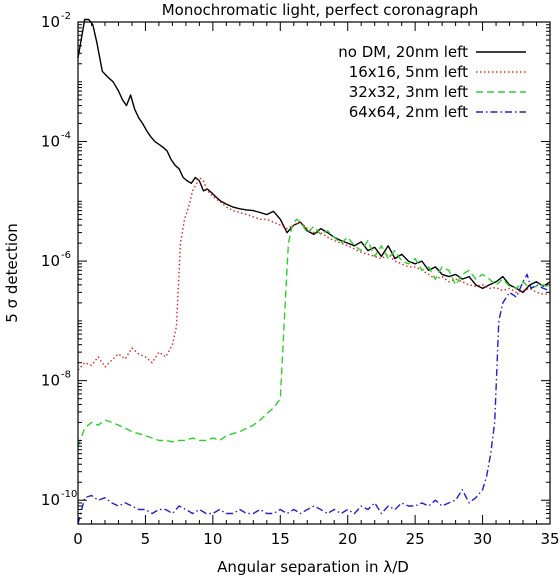  I want to click on x-tick-label: 10, so click(212, 539).